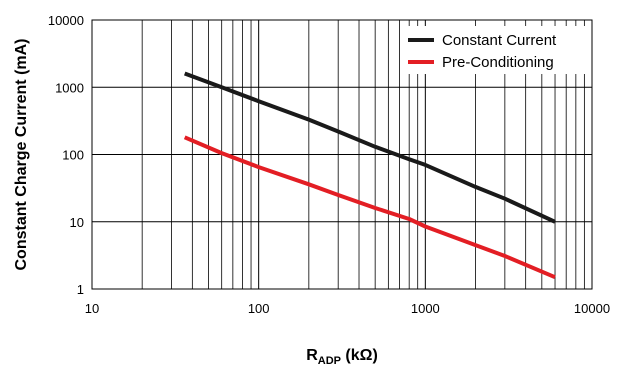  Describe the element at coordinates (77, 222) in the screenshot. I see `y-tick-label: 10` at that location.